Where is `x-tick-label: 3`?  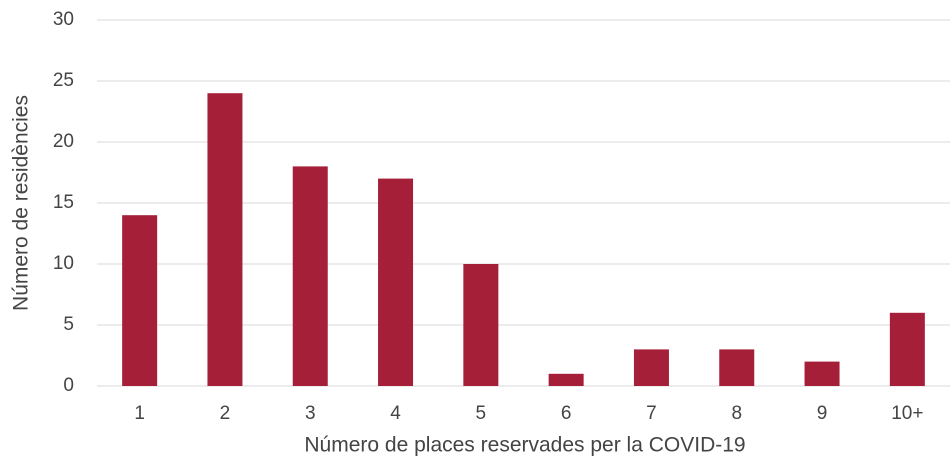
x-tick-label: 3 is located at coordinates (310, 413).